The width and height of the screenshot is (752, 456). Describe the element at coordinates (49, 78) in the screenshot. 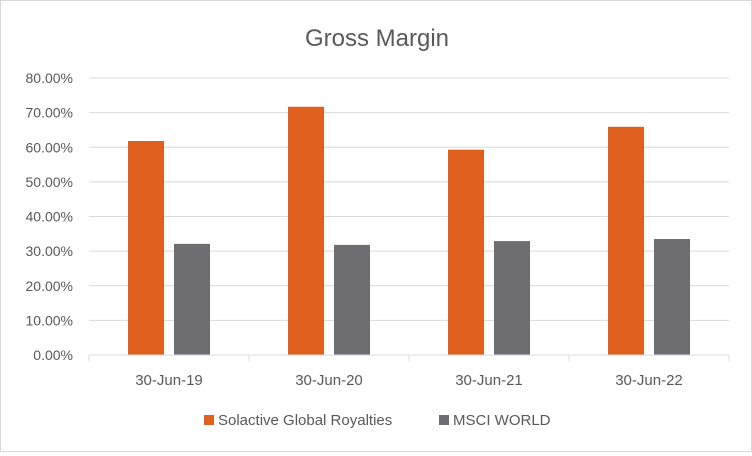

I see `y-tick-label: 80.00%` at that location.